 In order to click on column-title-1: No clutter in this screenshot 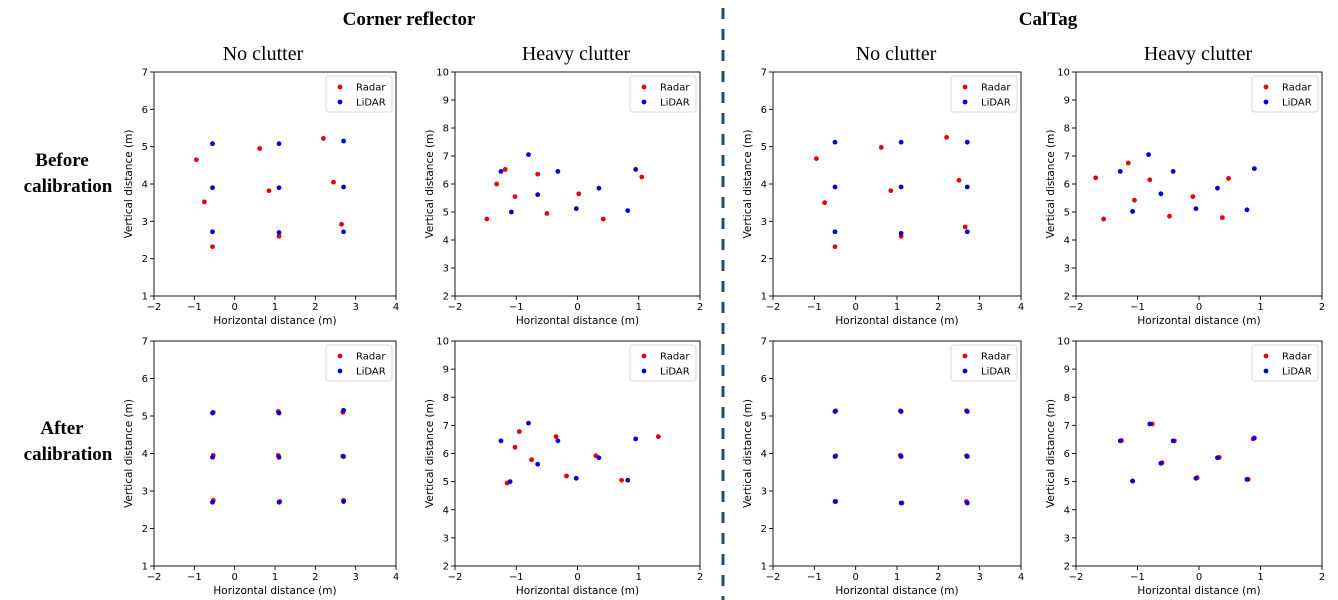, I will do `click(263, 54)`.